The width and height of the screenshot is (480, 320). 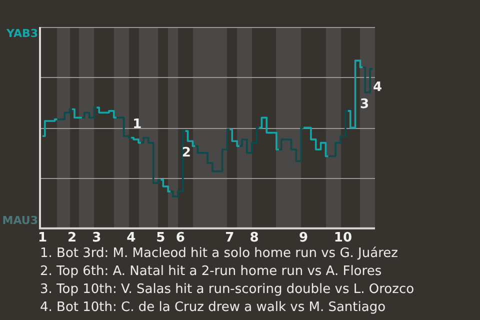 What do you see at coordinates (97, 238) in the screenshot?
I see `x-tick-label: 3` at bounding box center [97, 238].